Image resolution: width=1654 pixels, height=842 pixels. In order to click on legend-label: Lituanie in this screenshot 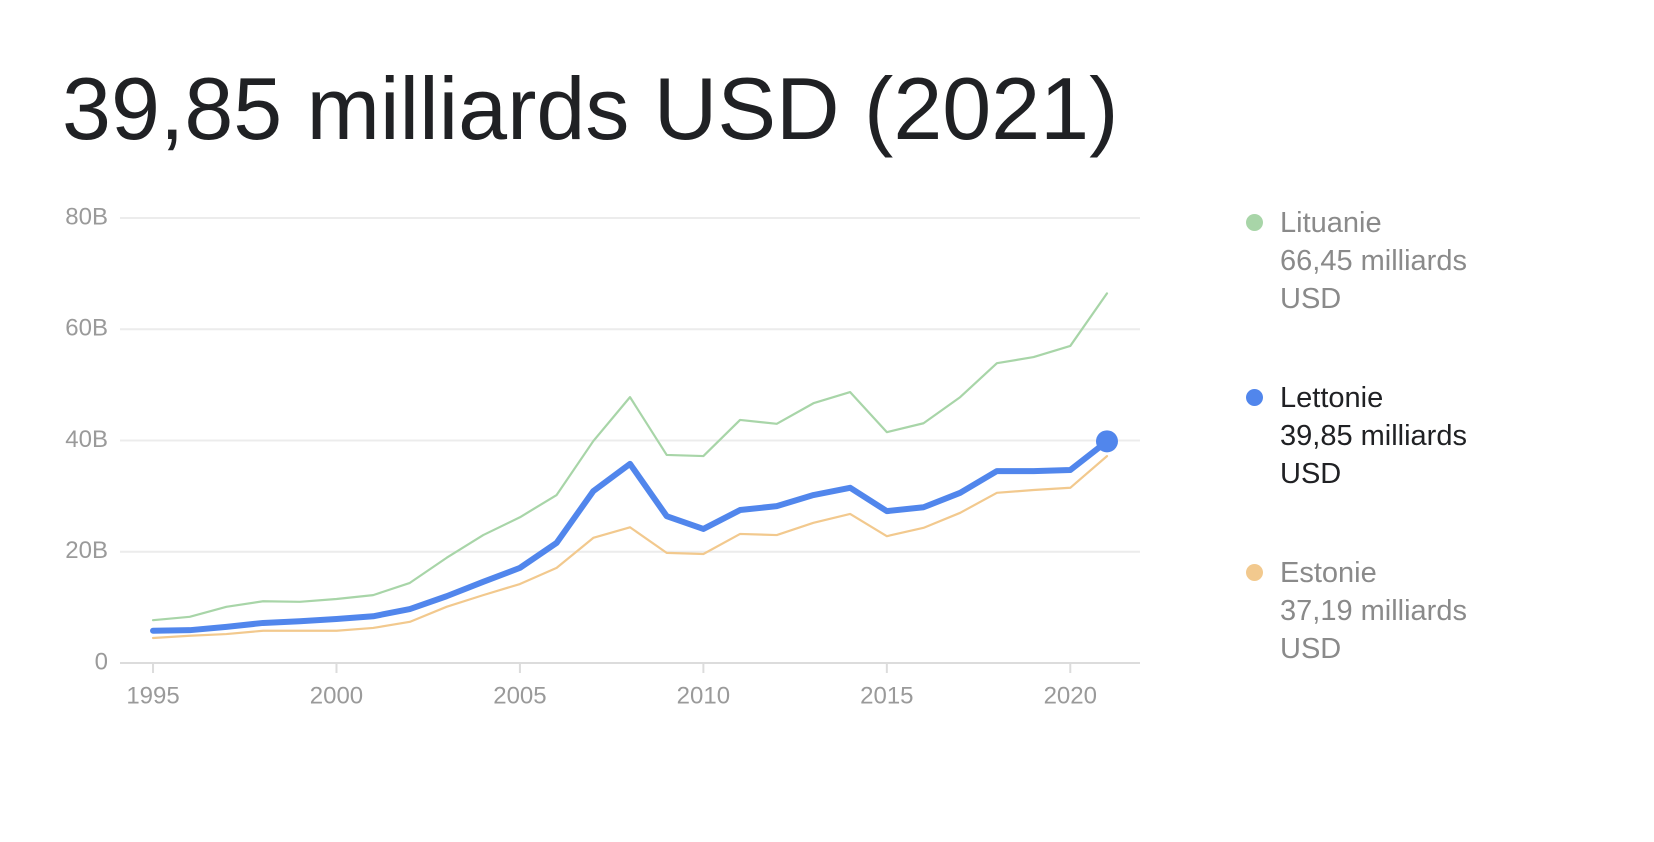, I will do `click(1331, 223)`.